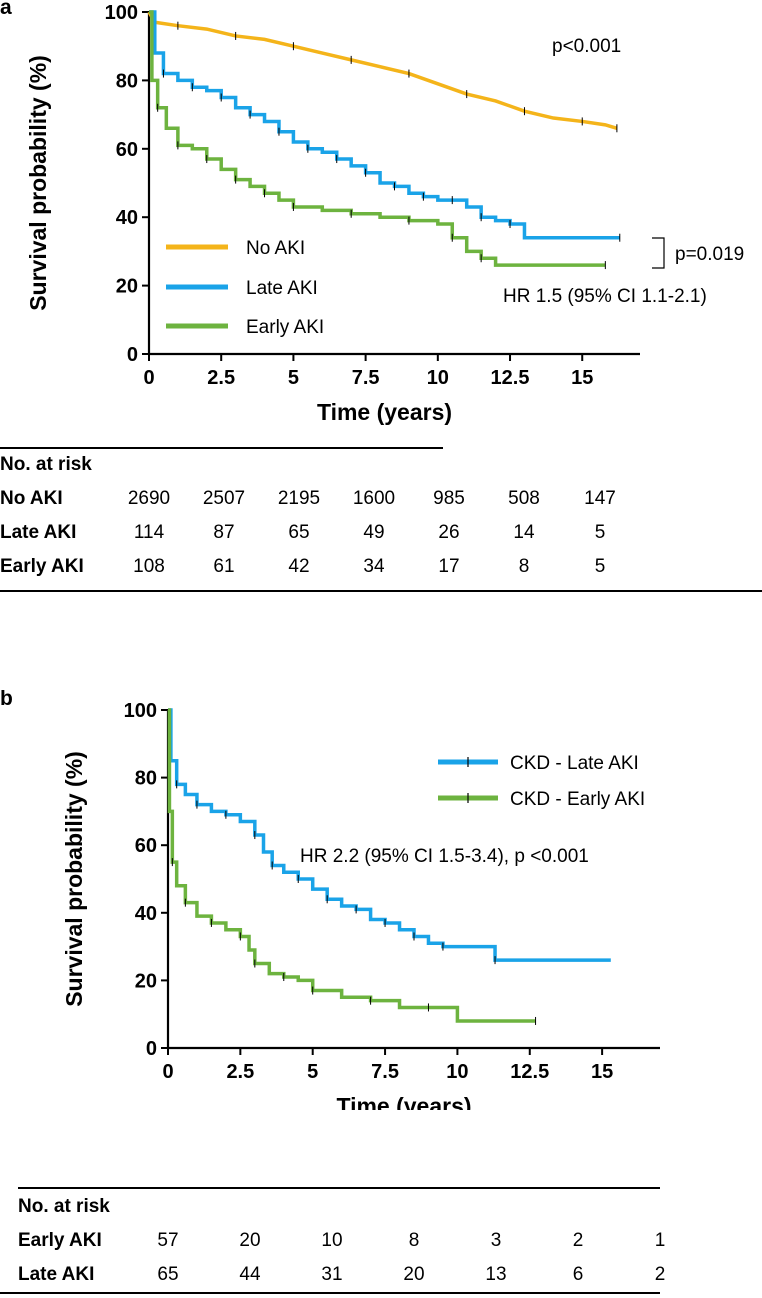 This screenshot has height=1298, width=762. I want to click on panel-b-legend: CKD - Late AKI CKD - Early AKI, so click(541, 781).